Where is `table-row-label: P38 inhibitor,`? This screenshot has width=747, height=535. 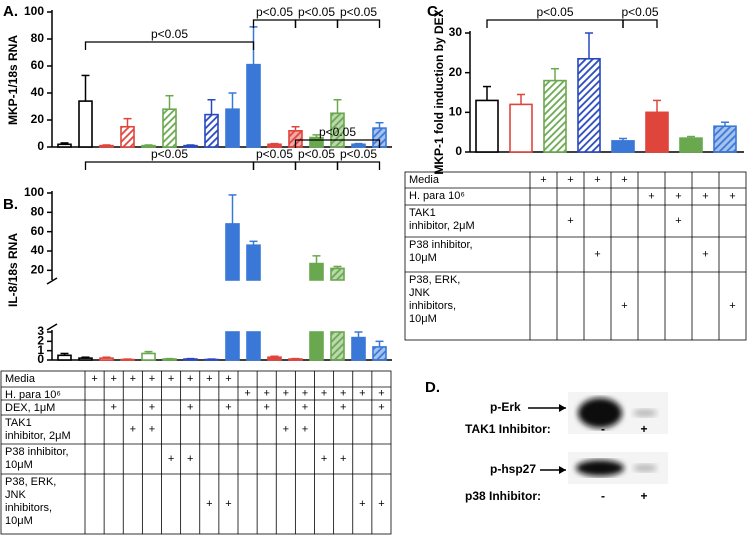 table-row-label: P38 inhibitor, is located at coordinates (37, 452).